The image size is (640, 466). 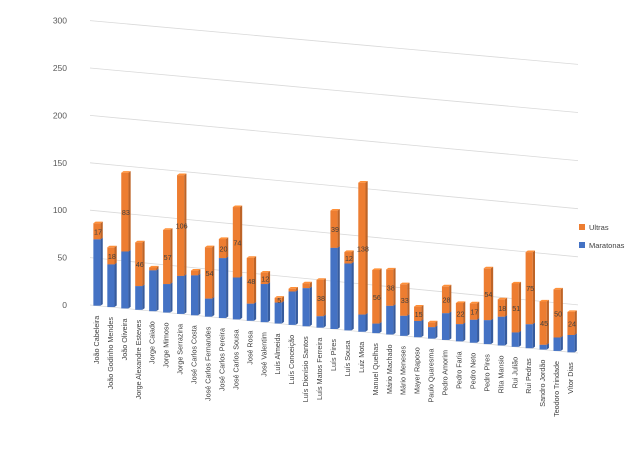 What do you see at coordinates (64, 305) in the screenshot?
I see `y-tick-label: 0` at bounding box center [64, 305].